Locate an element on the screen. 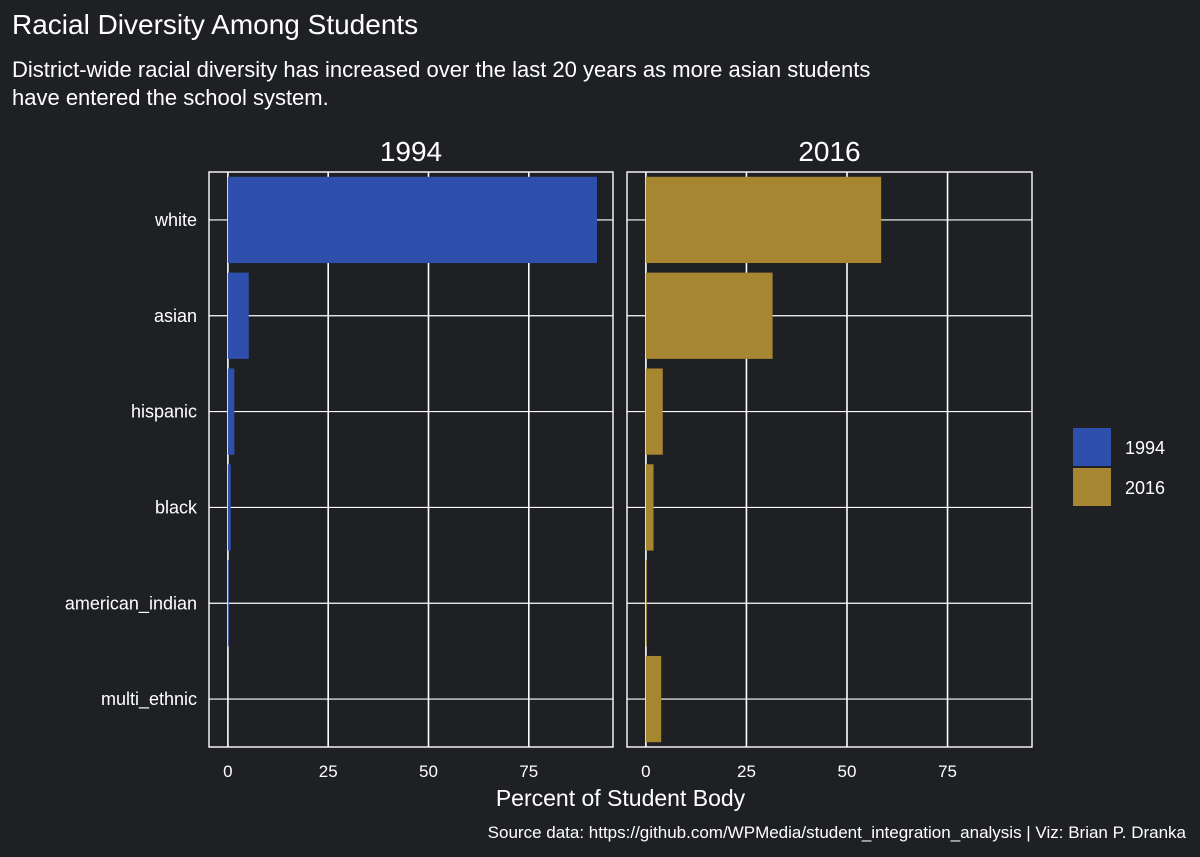  chart-title: Racial Diversity Among Students is located at coordinates (215, 24).